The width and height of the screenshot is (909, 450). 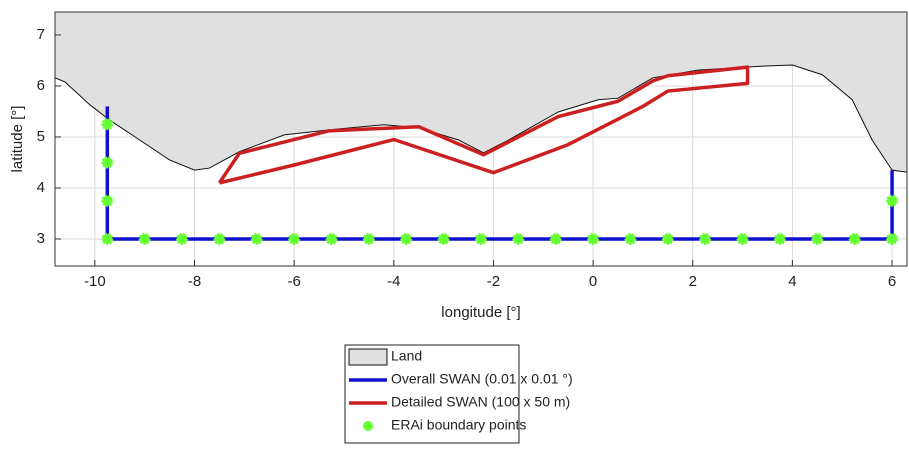 What do you see at coordinates (792, 281) in the screenshot?
I see `x-tick-label: 4` at bounding box center [792, 281].